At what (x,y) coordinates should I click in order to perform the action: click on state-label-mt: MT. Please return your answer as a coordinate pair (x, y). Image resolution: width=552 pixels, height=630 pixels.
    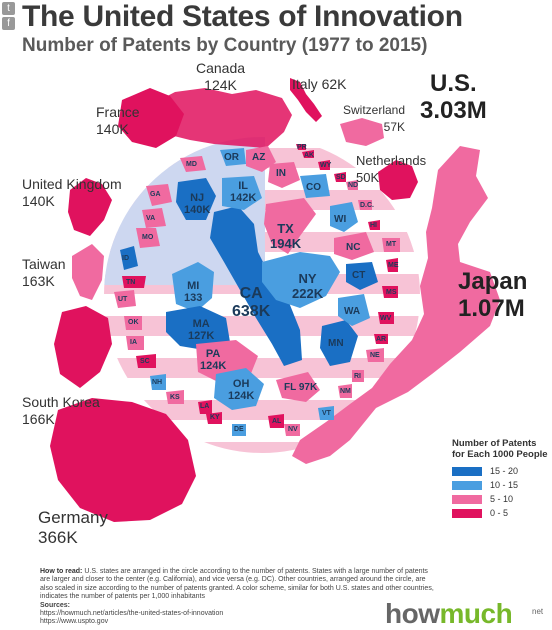
    Looking at the image, I should click on (391, 244).